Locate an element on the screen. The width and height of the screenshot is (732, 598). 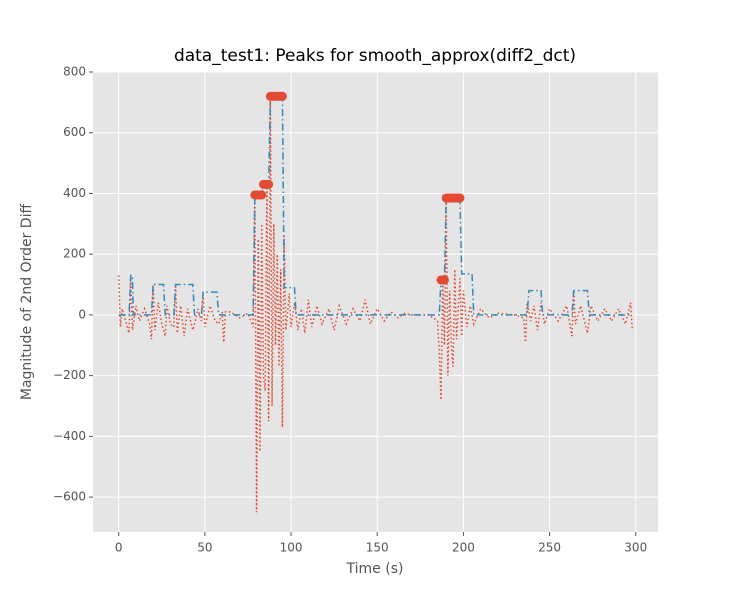
x-tick-label: 100 is located at coordinates (291, 548).